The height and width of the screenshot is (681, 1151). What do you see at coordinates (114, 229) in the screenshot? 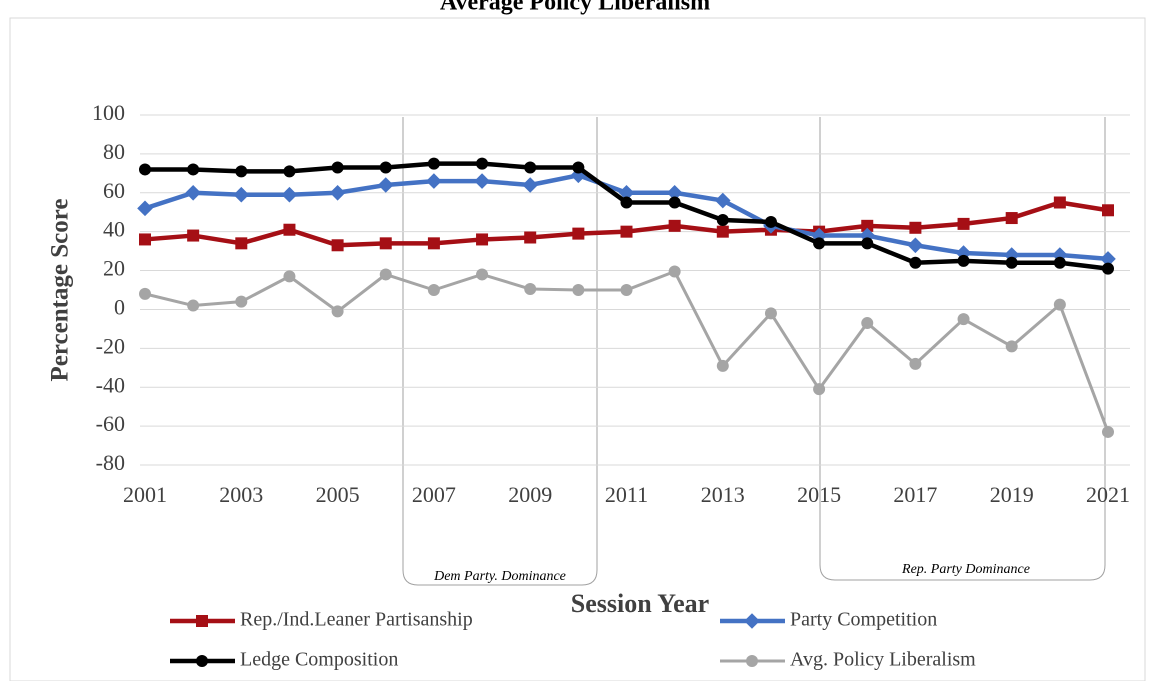
I see `y-tick-label: 40` at bounding box center [114, 229].